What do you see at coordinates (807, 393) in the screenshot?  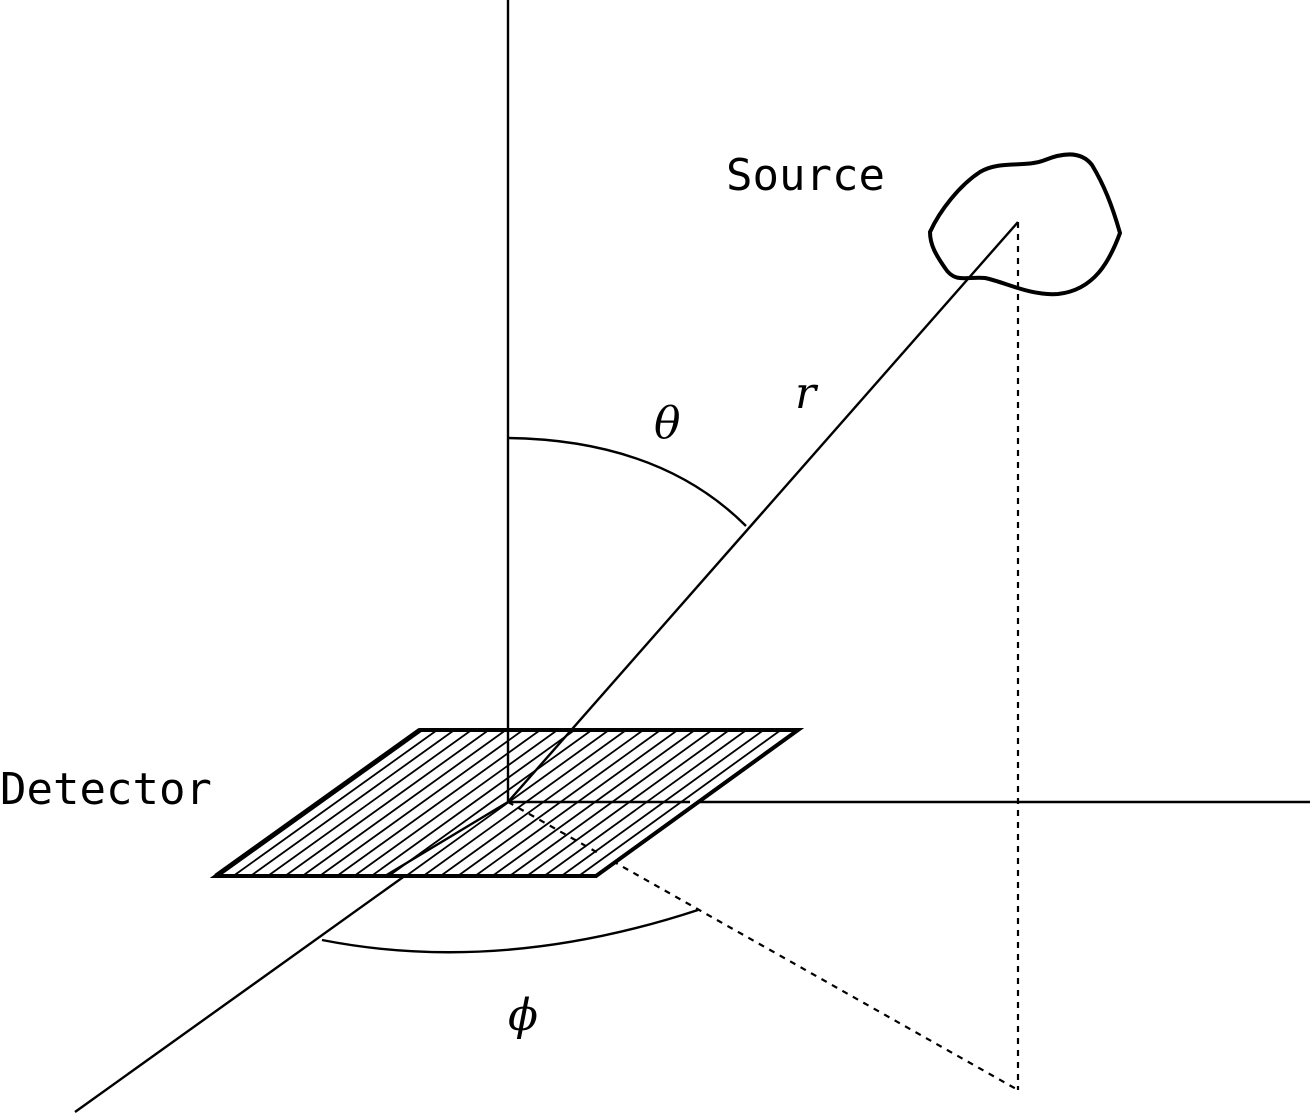 I see `r-label: r` at bounding box center [807, 393].